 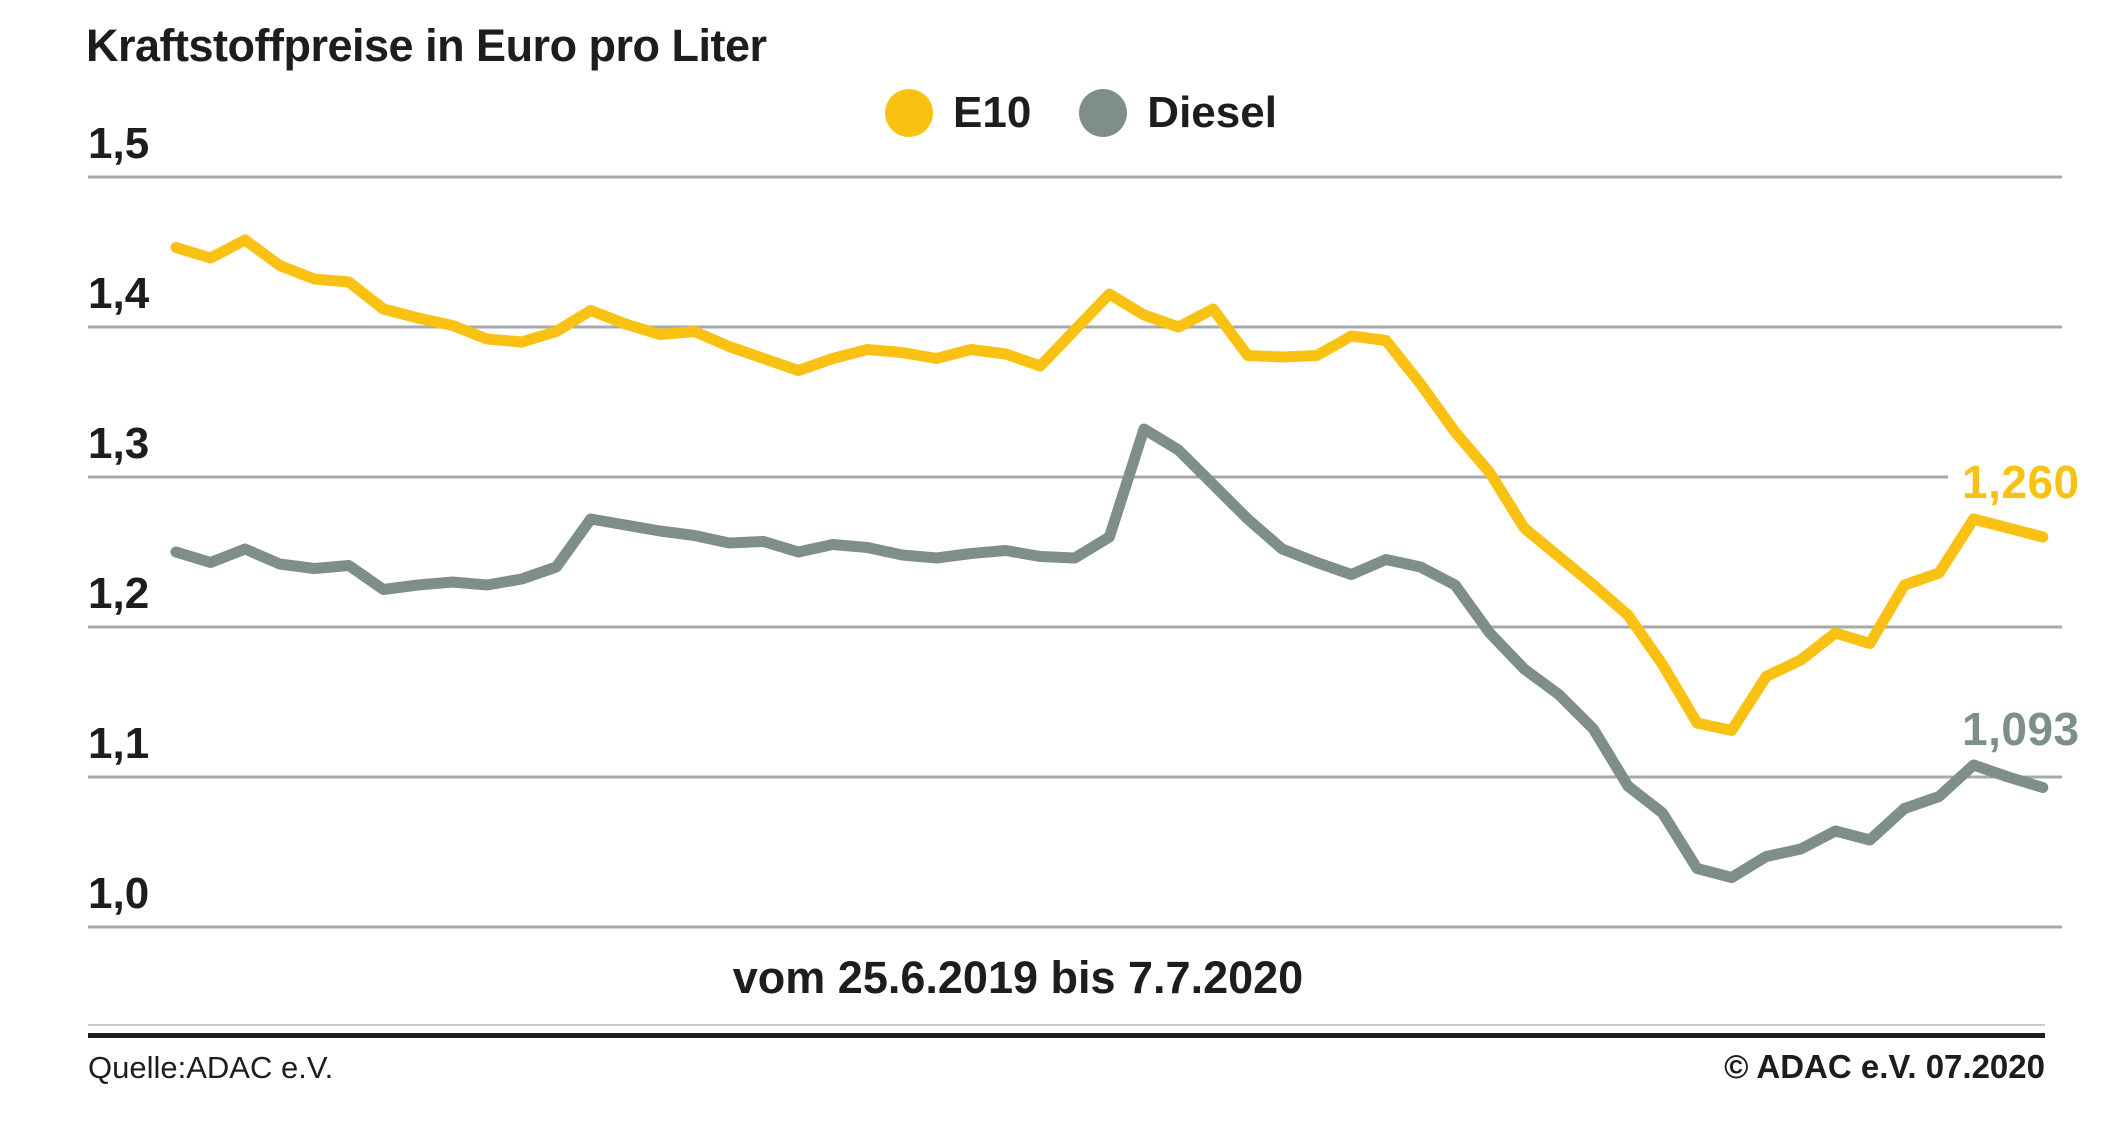 What do you see at coordinates (2021, 729) in the screenshot?
I see `diesel-end-value-label: 1,093` at bounding box center [2021, 729].